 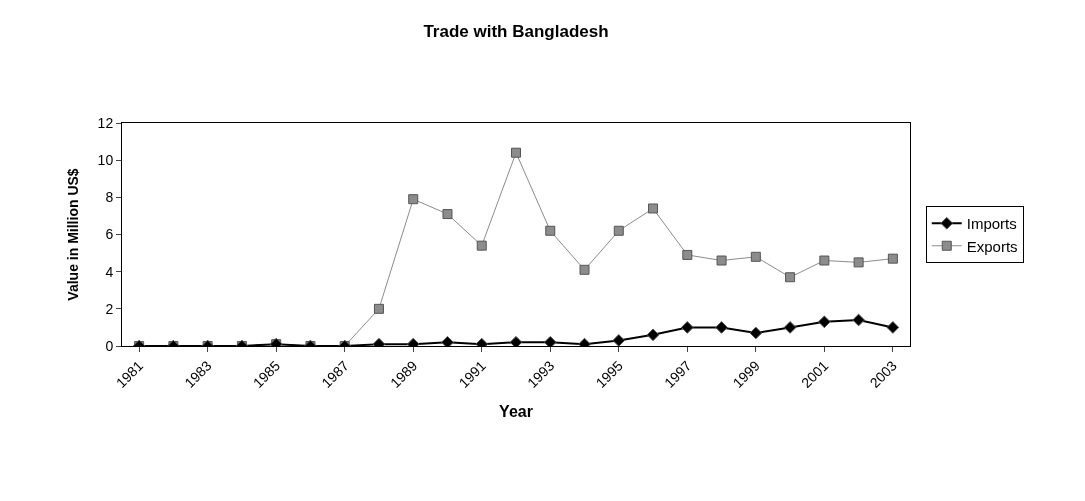 What do you see at coordinates (105, 122) in the screenshot?
I see `y-tick-label: 12` at bounding box center [105, 122].